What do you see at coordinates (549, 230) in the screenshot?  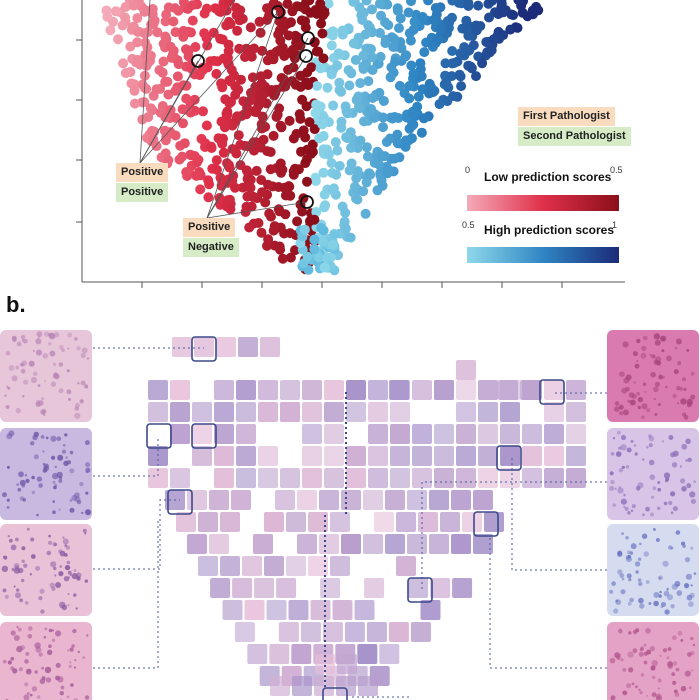 I see `high-colorbar-title: High prediction scores` at bounding box center [549, 230].